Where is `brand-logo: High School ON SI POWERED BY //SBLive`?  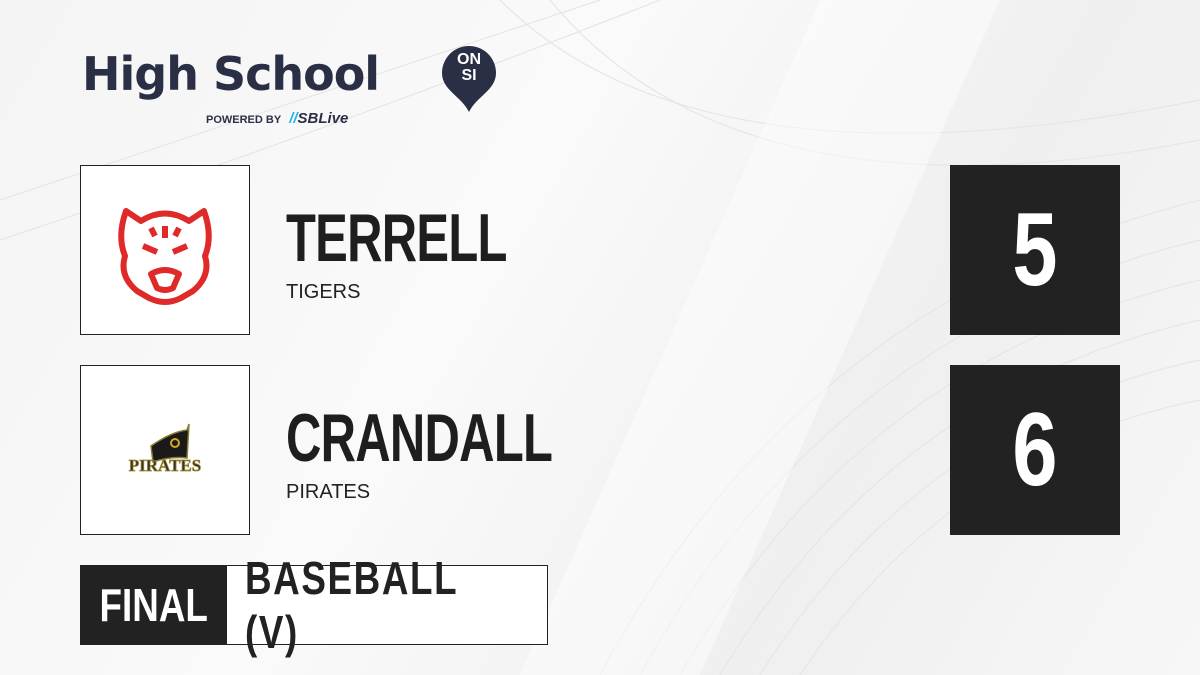 brand-logo: High School ON SI POWERED BY //SBLive is located at coordinates (289, 86).